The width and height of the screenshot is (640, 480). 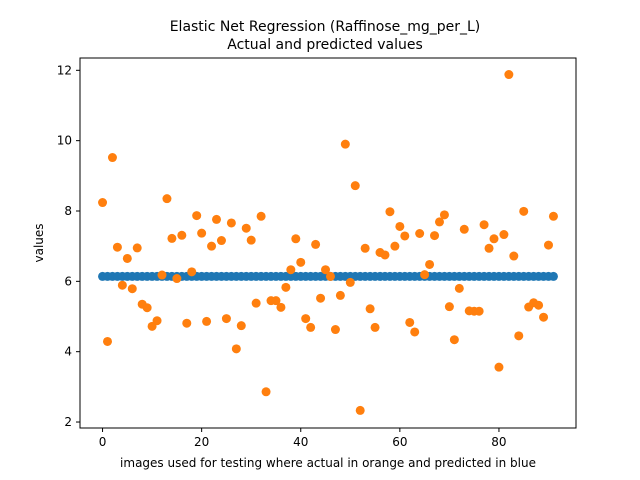 What do you see at coordinates (498, 442) in the screenshot?
I see `x-tick-label: 80` at bounding box center [498, 442].